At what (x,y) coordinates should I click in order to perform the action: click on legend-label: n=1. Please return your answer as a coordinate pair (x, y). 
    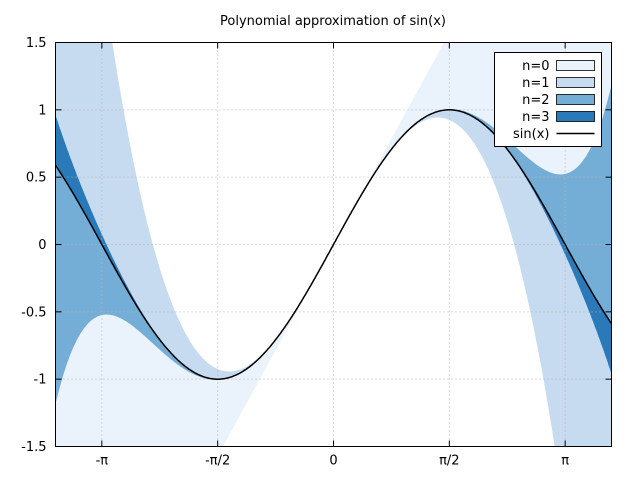
    Looking at the image, I should click on (535, 83).